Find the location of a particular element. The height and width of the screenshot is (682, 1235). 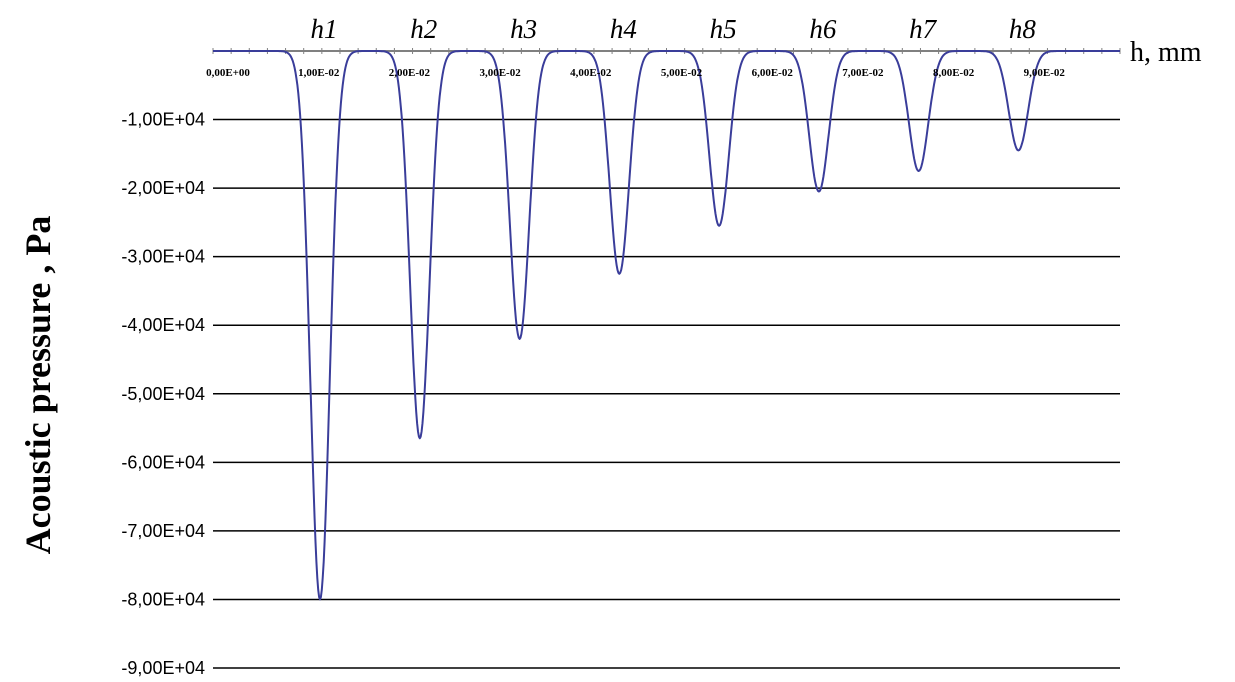

peak-label: h3 is located at coordinates (523, 29).